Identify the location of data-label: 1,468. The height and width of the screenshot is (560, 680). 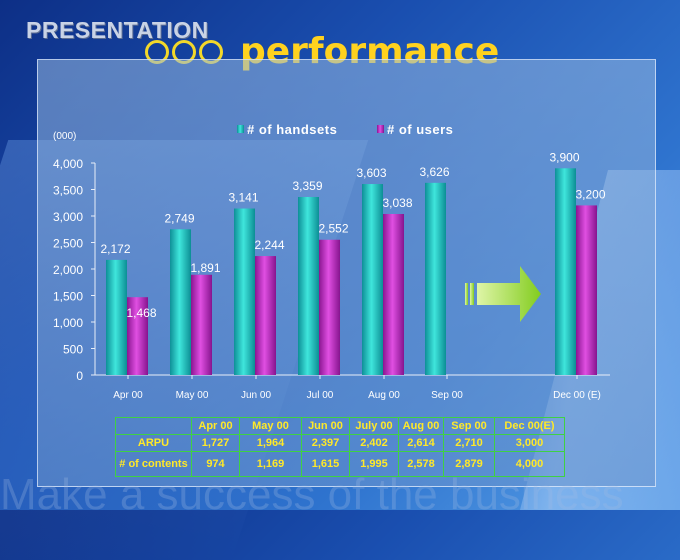
(141, 313).